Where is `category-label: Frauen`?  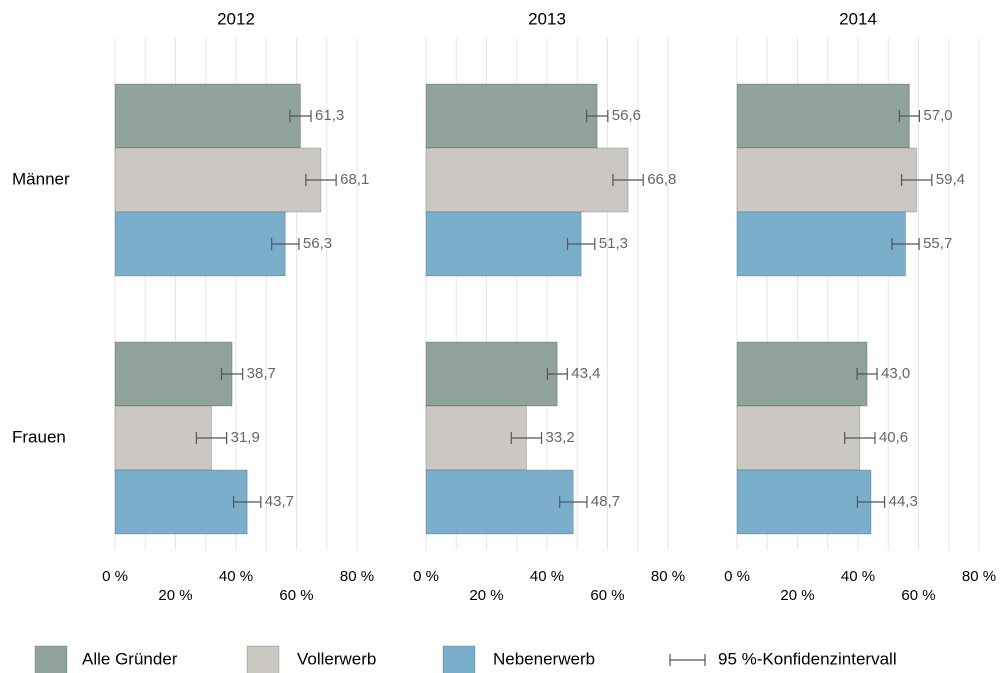
category-label: Frauen is located at coordinates (39, 436).